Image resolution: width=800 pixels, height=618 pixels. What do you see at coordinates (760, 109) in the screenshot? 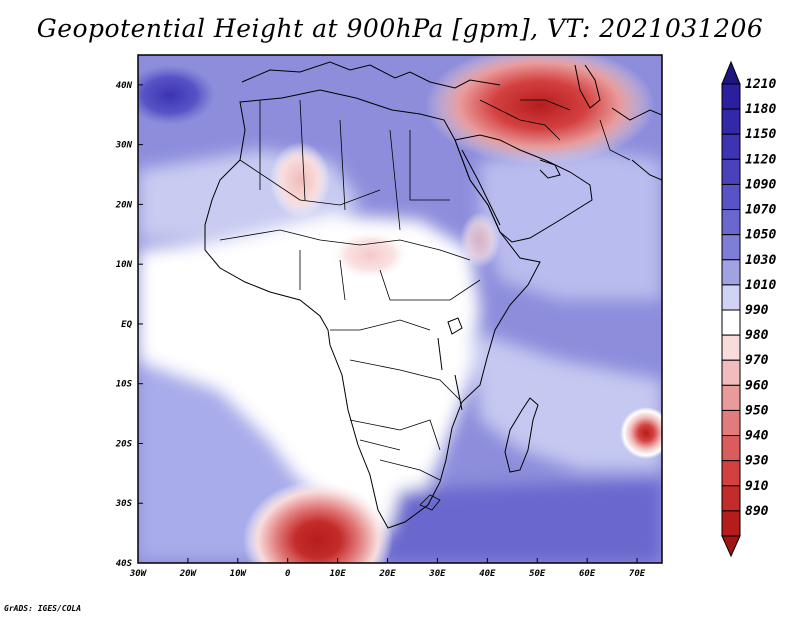
I see `colorbar-label: 1180` at bounding box center [760, 109].